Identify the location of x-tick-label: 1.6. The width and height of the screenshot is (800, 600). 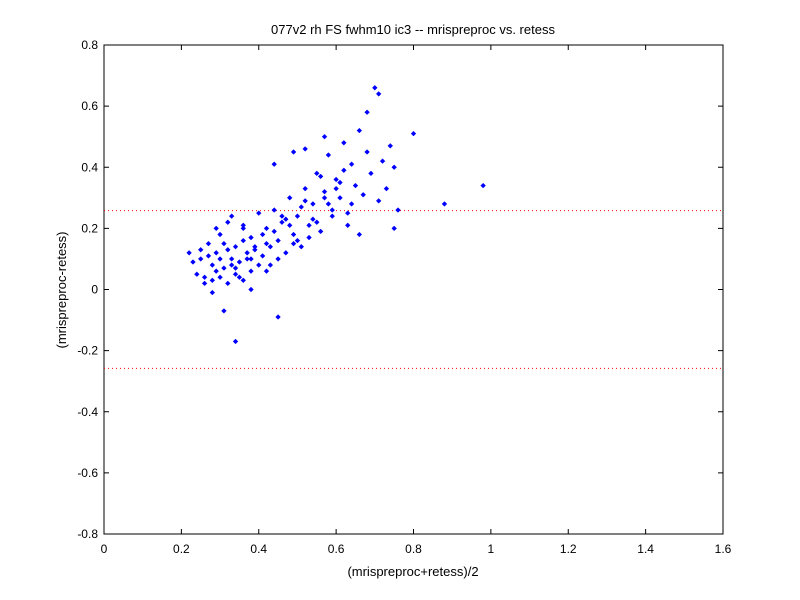
(723, 549).